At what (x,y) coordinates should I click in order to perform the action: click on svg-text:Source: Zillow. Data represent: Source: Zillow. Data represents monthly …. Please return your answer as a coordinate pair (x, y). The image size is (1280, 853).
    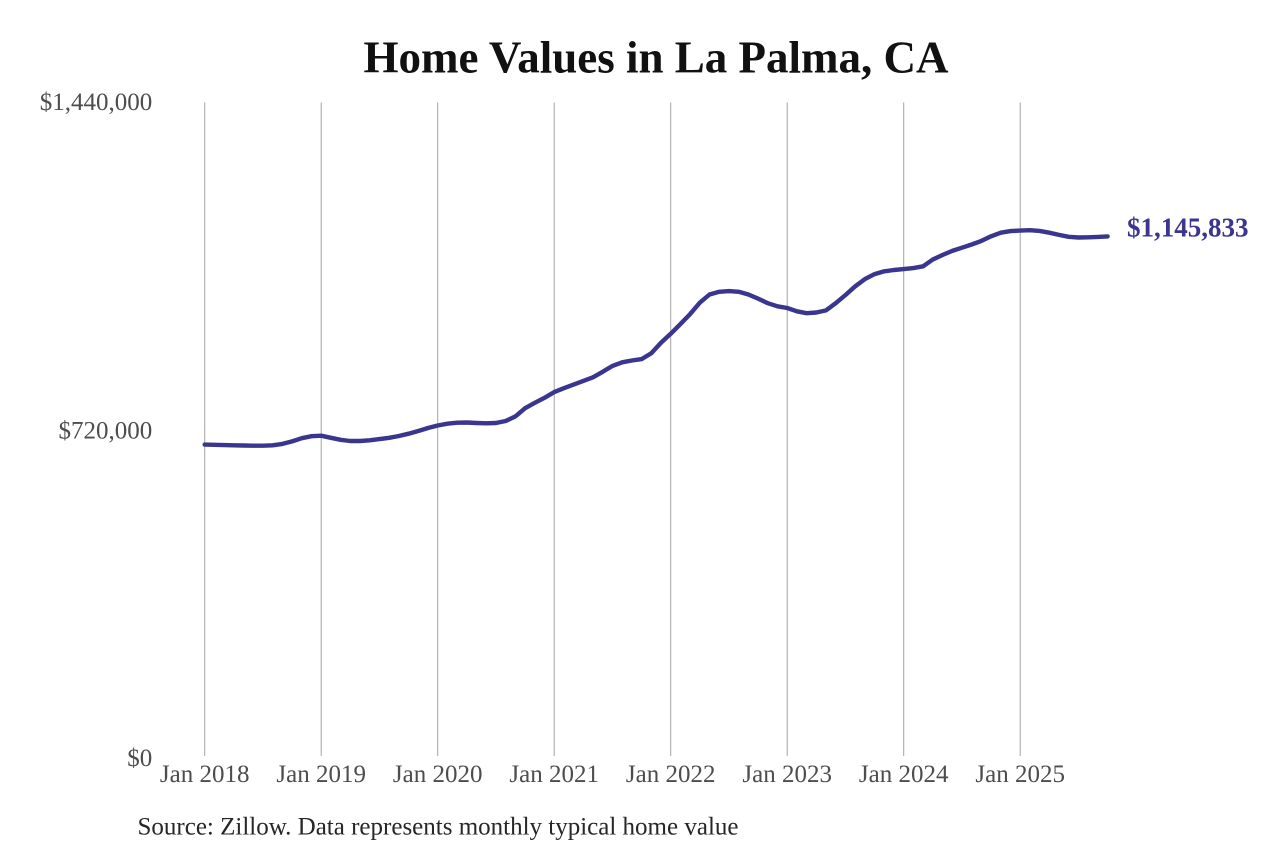
    Looking at the image, I should click on (438, 827).